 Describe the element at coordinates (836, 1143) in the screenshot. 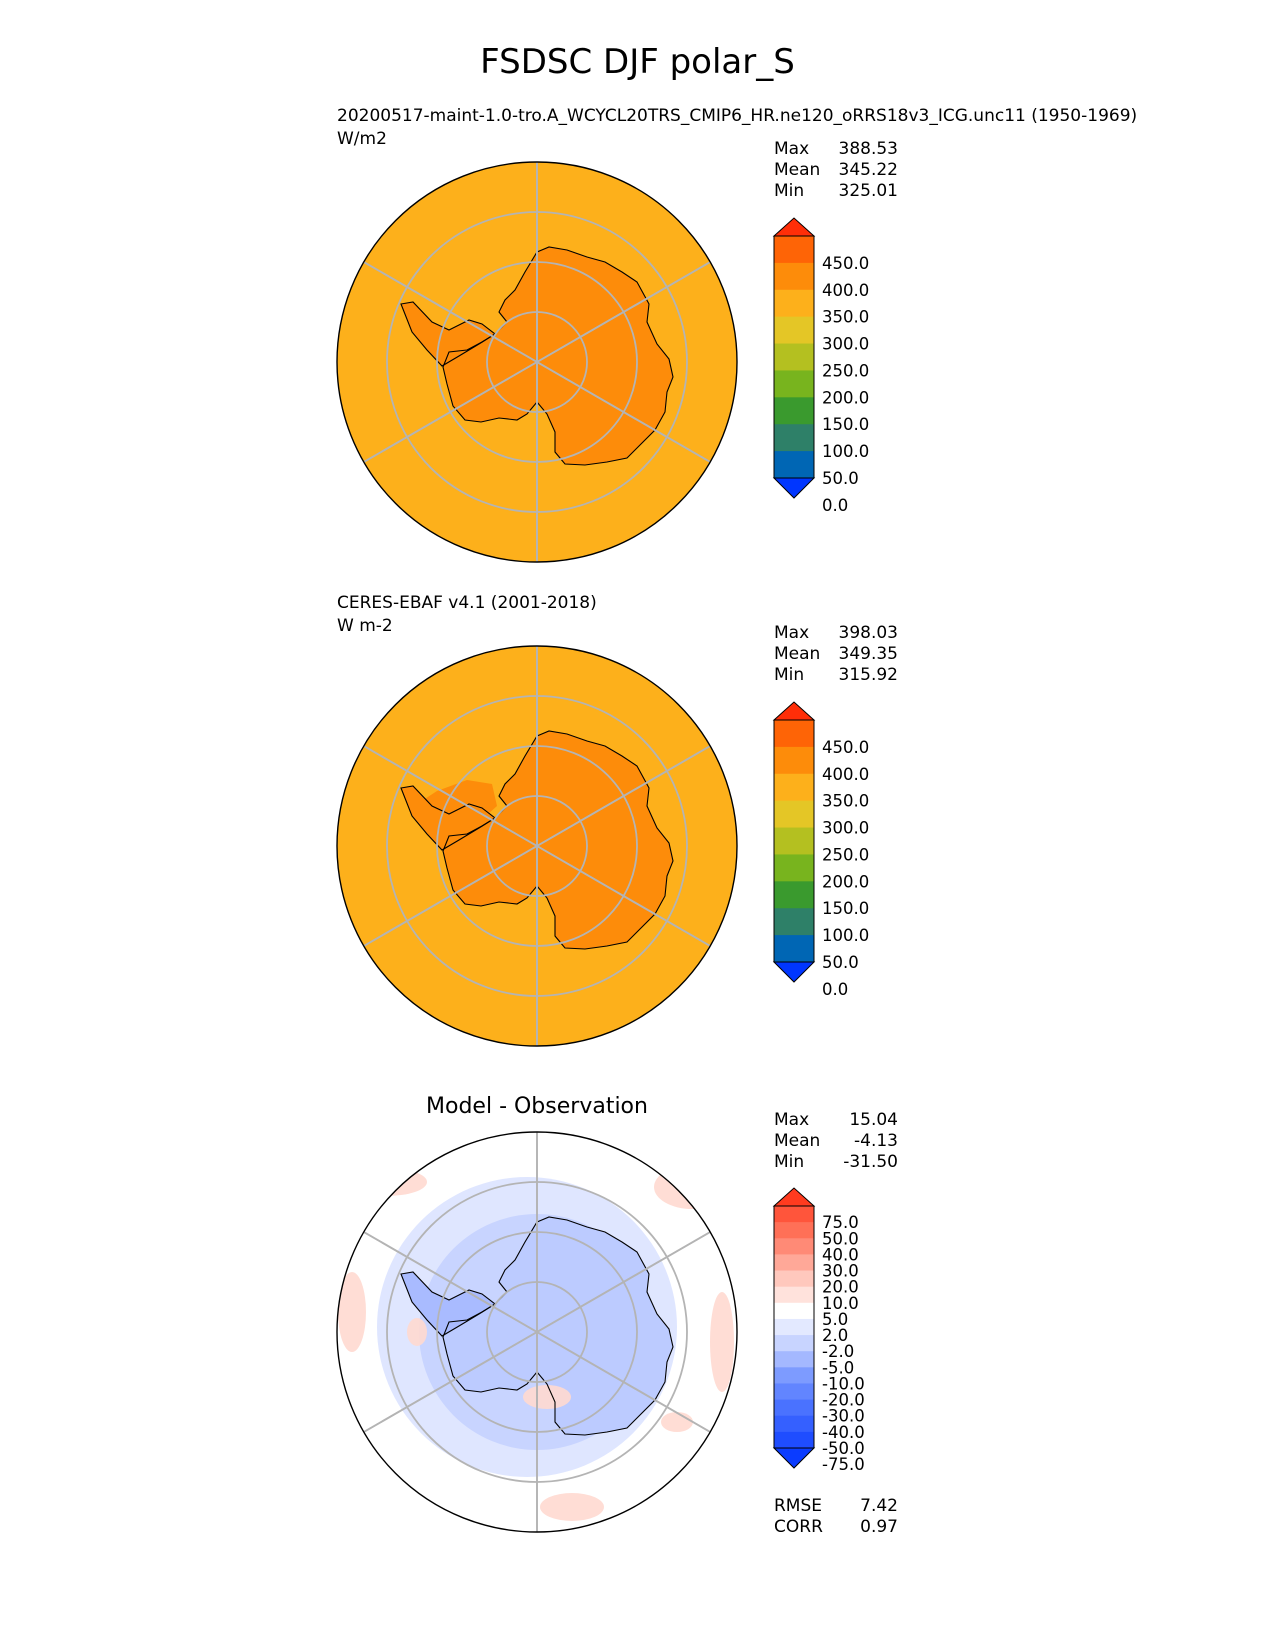

I see `panel-3-stats: Max 15.04 Mean -4.13 Min -31.50` at that location.